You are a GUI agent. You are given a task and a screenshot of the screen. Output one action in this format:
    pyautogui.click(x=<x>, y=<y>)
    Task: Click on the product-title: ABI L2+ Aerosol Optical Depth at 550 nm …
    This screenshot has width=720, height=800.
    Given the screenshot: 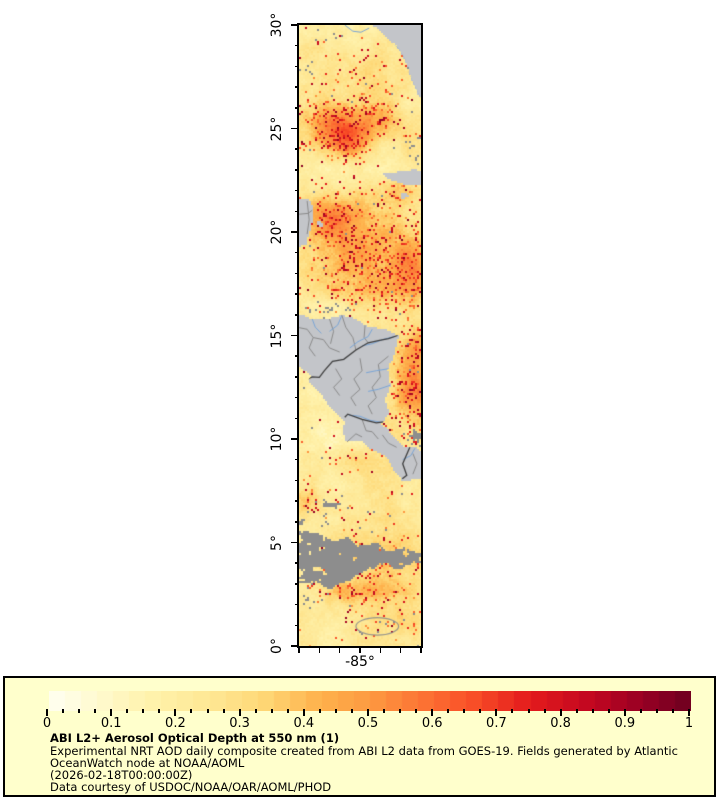 What is the action you would take?
    pyautogui.click(x=195, y=738)
    